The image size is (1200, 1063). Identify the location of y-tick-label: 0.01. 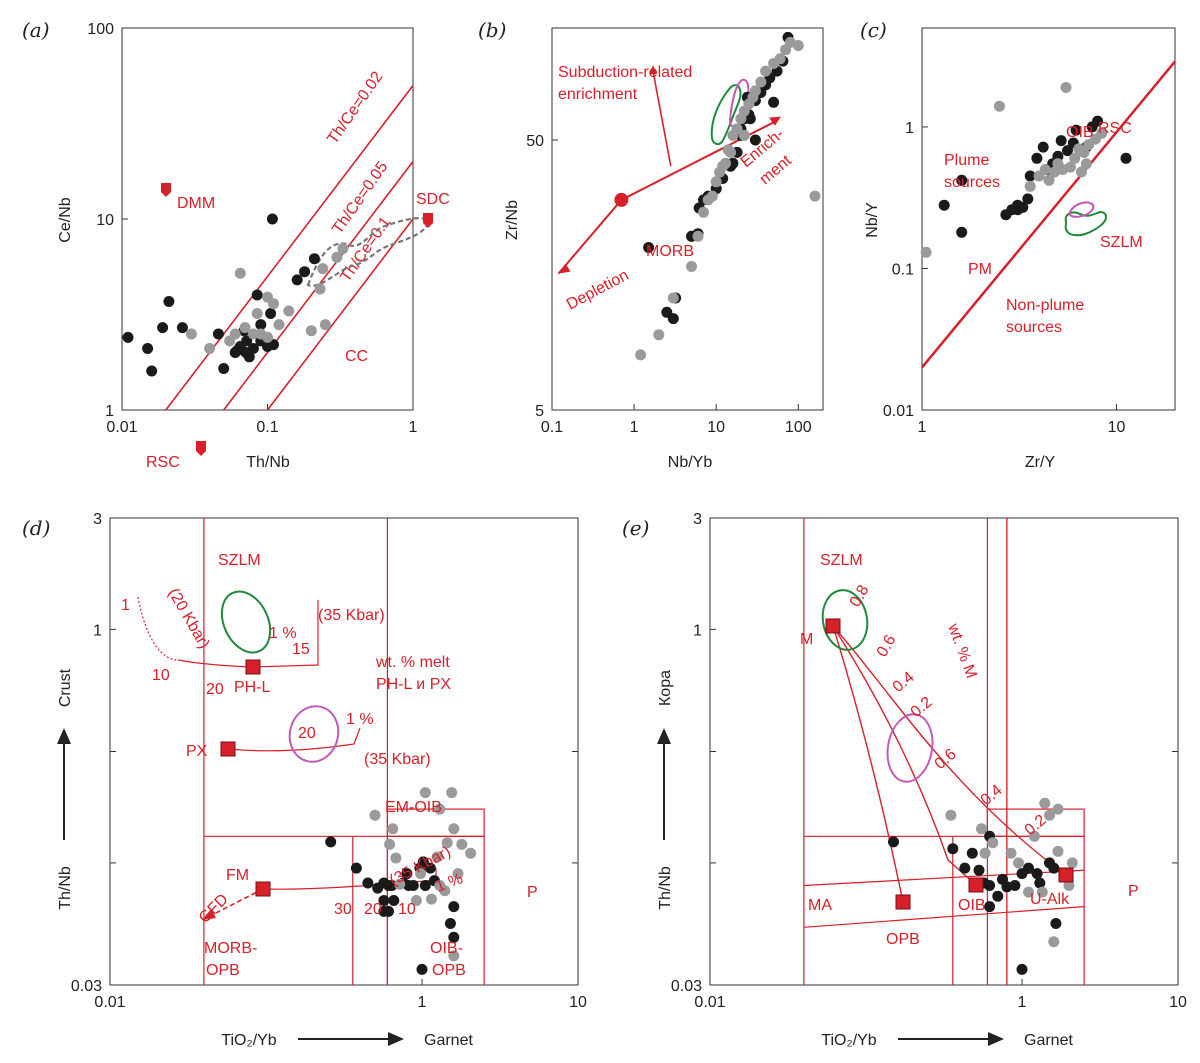
(898, 411).